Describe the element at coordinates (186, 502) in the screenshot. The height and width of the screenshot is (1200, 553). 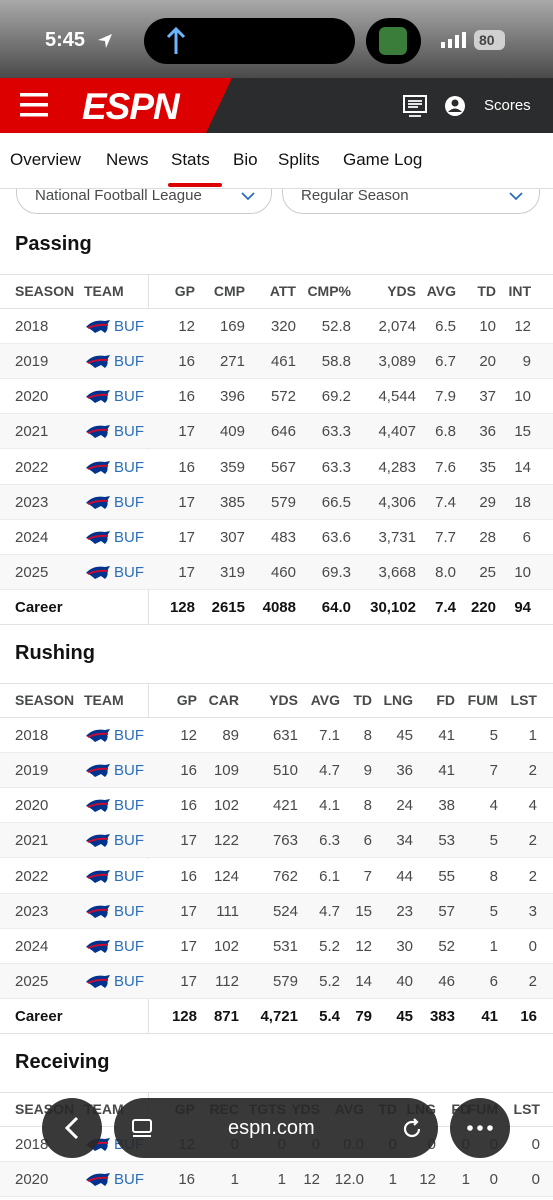
I see `table-cell: 17` at that location.